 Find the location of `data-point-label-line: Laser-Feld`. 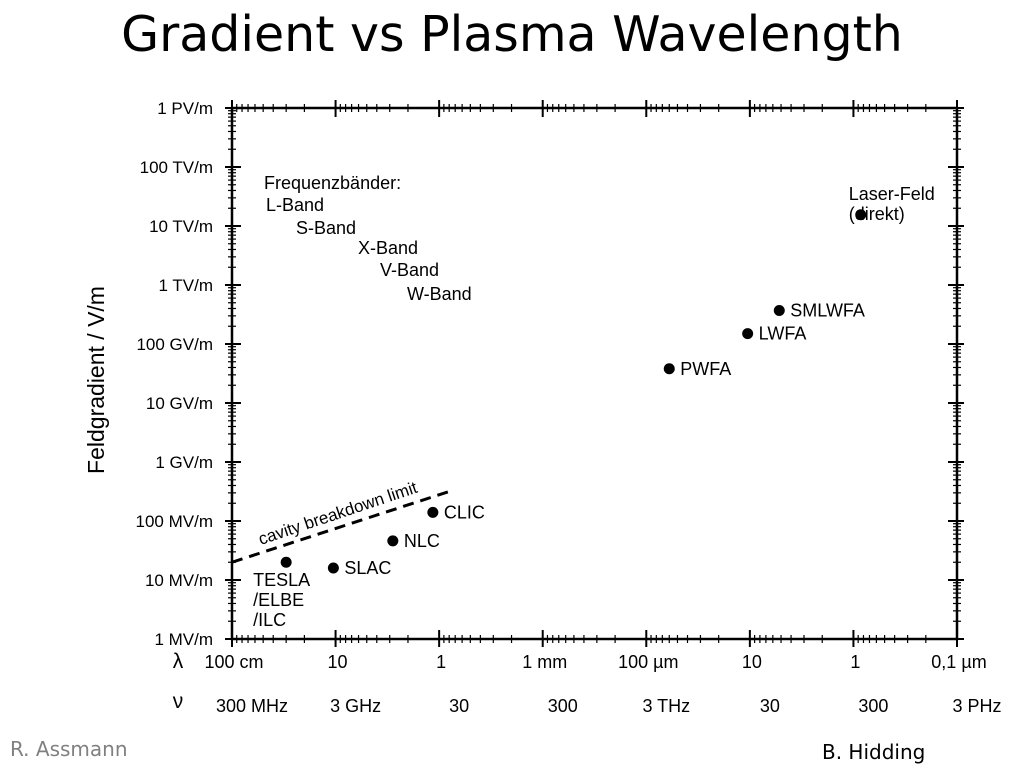

data-point-label-line: Laser-Feld is located at coordinates (892, 194).